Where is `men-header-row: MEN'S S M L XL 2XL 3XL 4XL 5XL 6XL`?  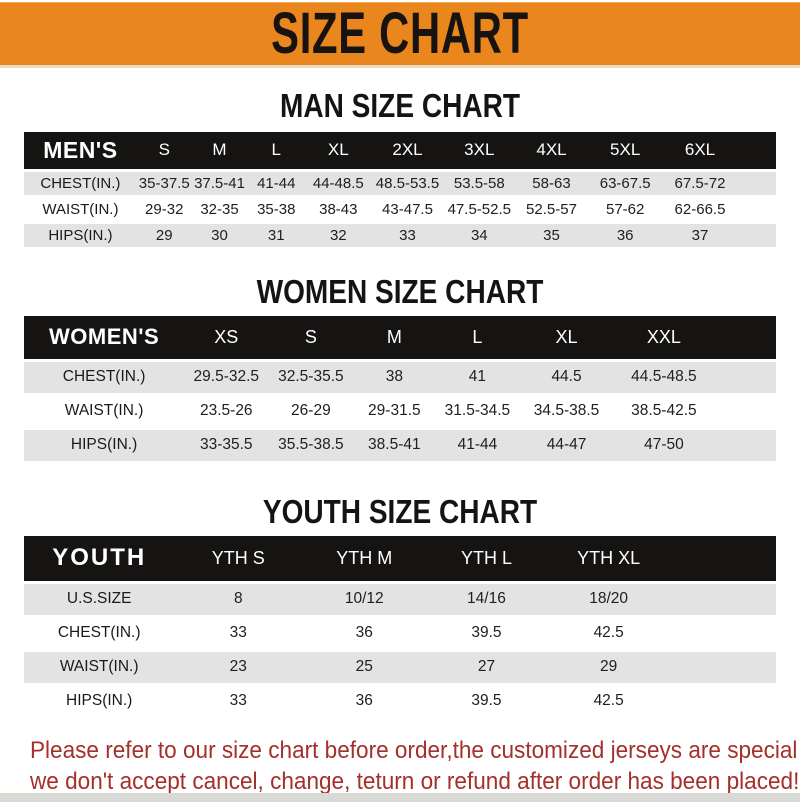 men-header-row: MEN'S S M L XL 2XL 3XL 4XL 5XL 6XL is located at coordinates (400, 150).